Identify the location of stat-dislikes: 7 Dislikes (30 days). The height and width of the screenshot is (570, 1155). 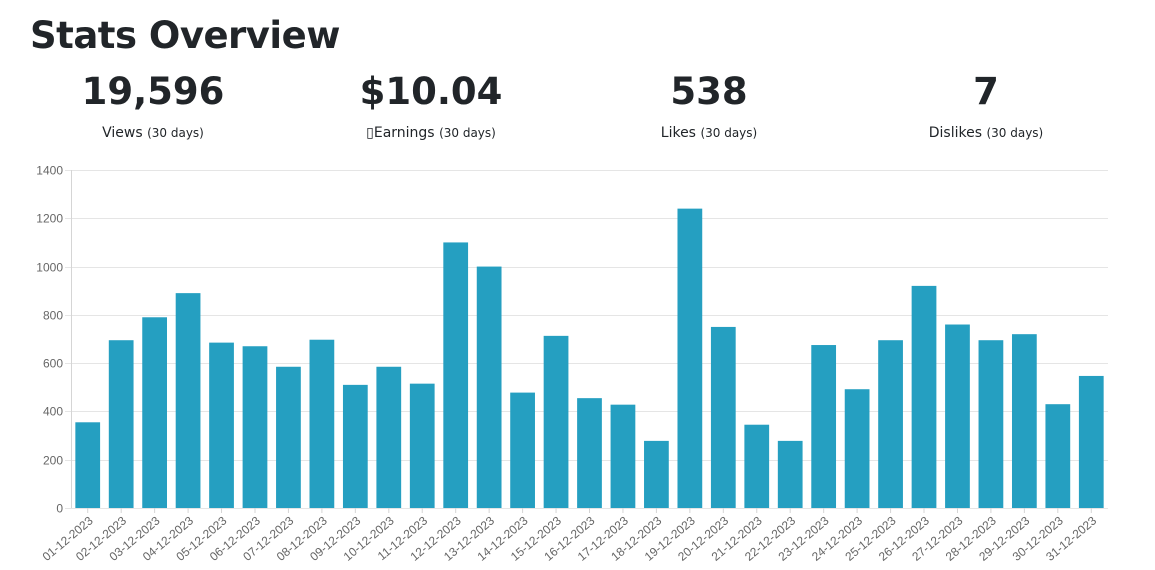
(986, 105).